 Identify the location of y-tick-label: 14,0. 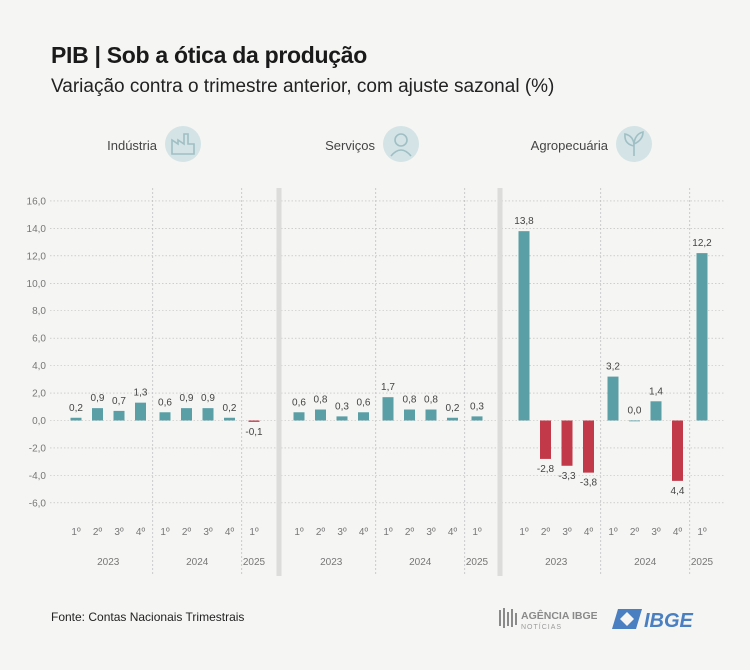
(37, 229).